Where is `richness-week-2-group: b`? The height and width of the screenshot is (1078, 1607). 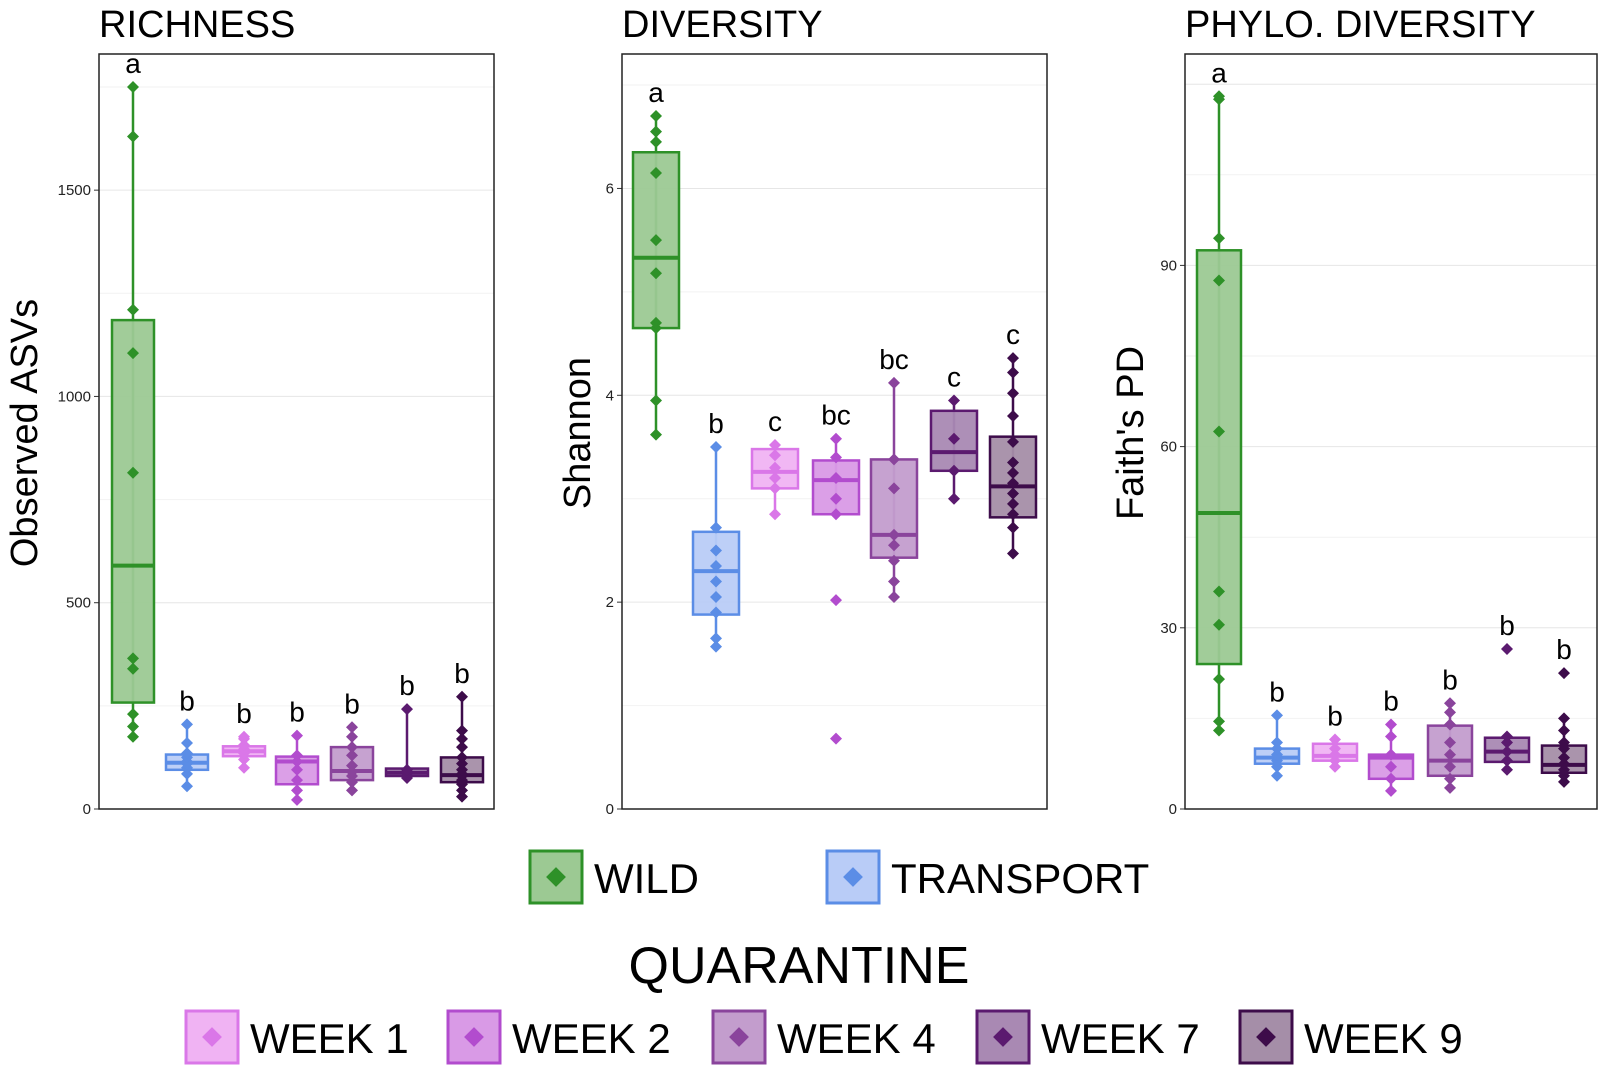 richness-week-2-group: b is located at coordinates (297, 751).